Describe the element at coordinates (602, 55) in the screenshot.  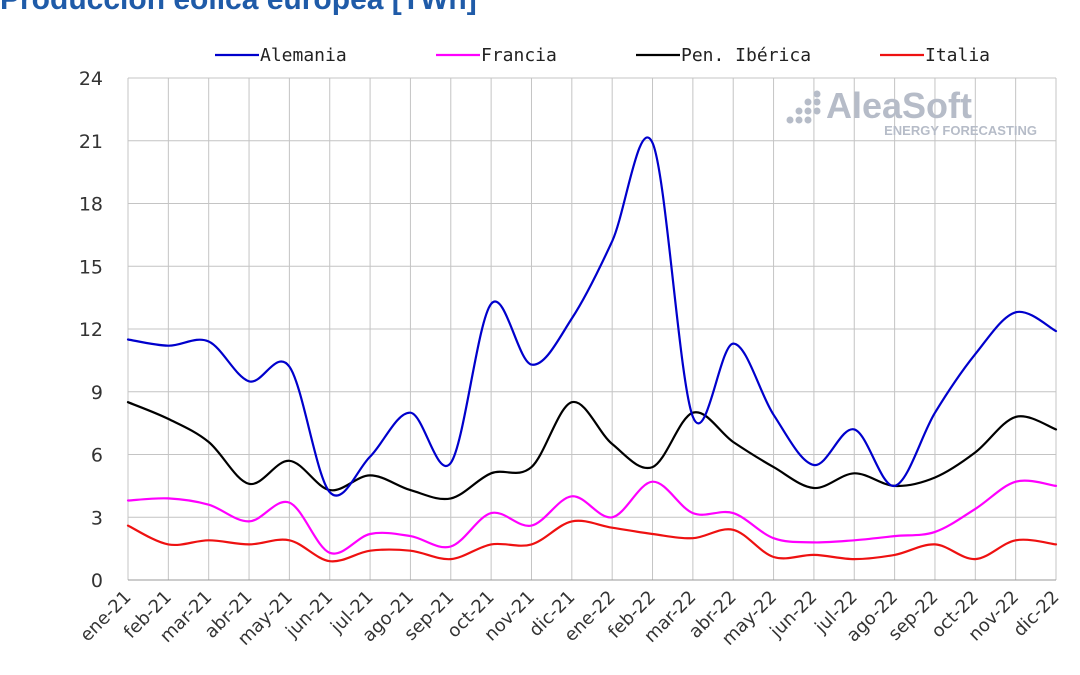
I see `legend: Alemania Francia Pen. Ibérica Italia` at that location.